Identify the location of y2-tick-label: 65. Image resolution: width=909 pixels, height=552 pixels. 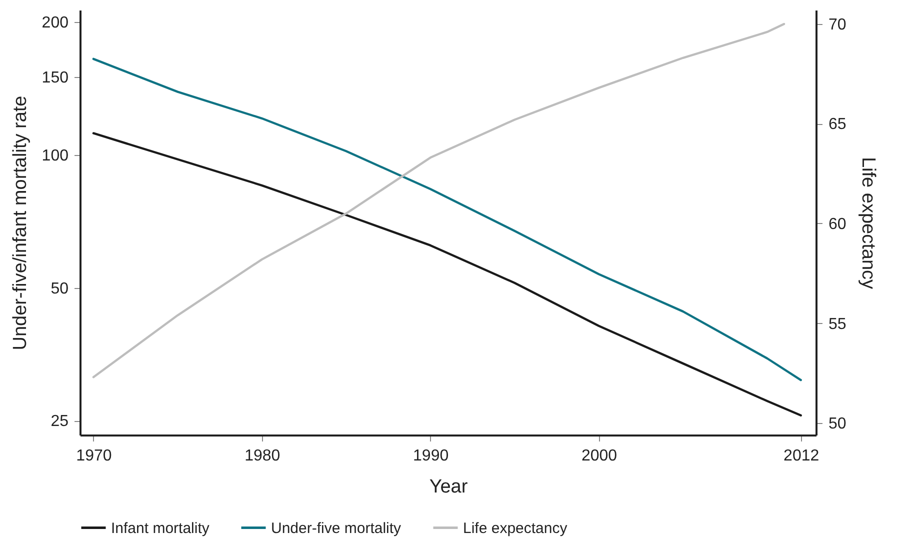
(837, 125).